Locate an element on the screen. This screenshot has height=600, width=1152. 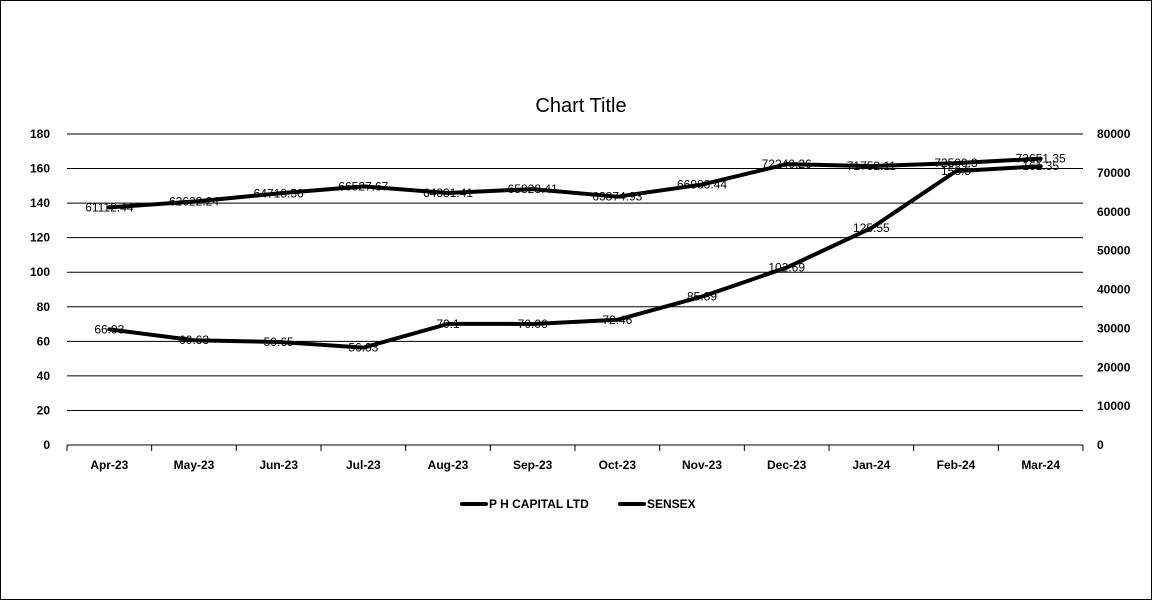
y-left-tick-label: 80 is located at coordinates (44, 307).